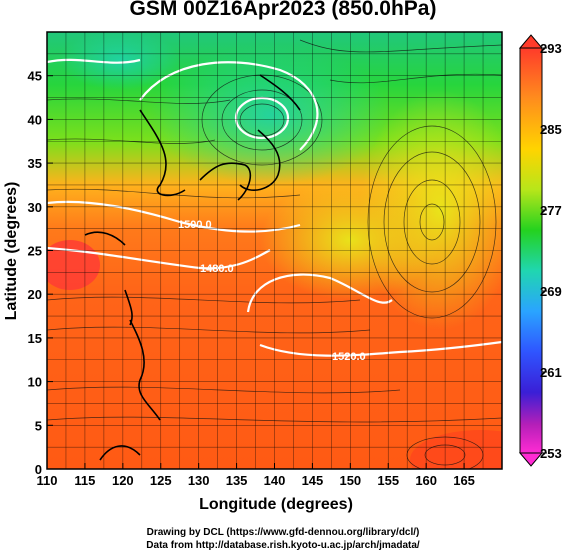  Describe the element at coordinates (551, 291) in the screenshot. I see `colorbar-tick-label: 269` at that location.